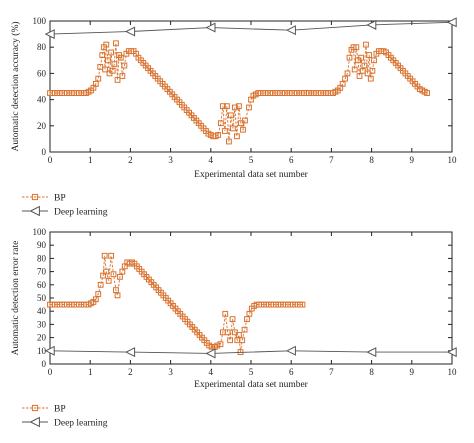 This screenshot has height=443, width=474. What do you see at coordinates (170, 372) in the screenshot?
I see `x-tick-label: 3` at bounding box center [170, 372].